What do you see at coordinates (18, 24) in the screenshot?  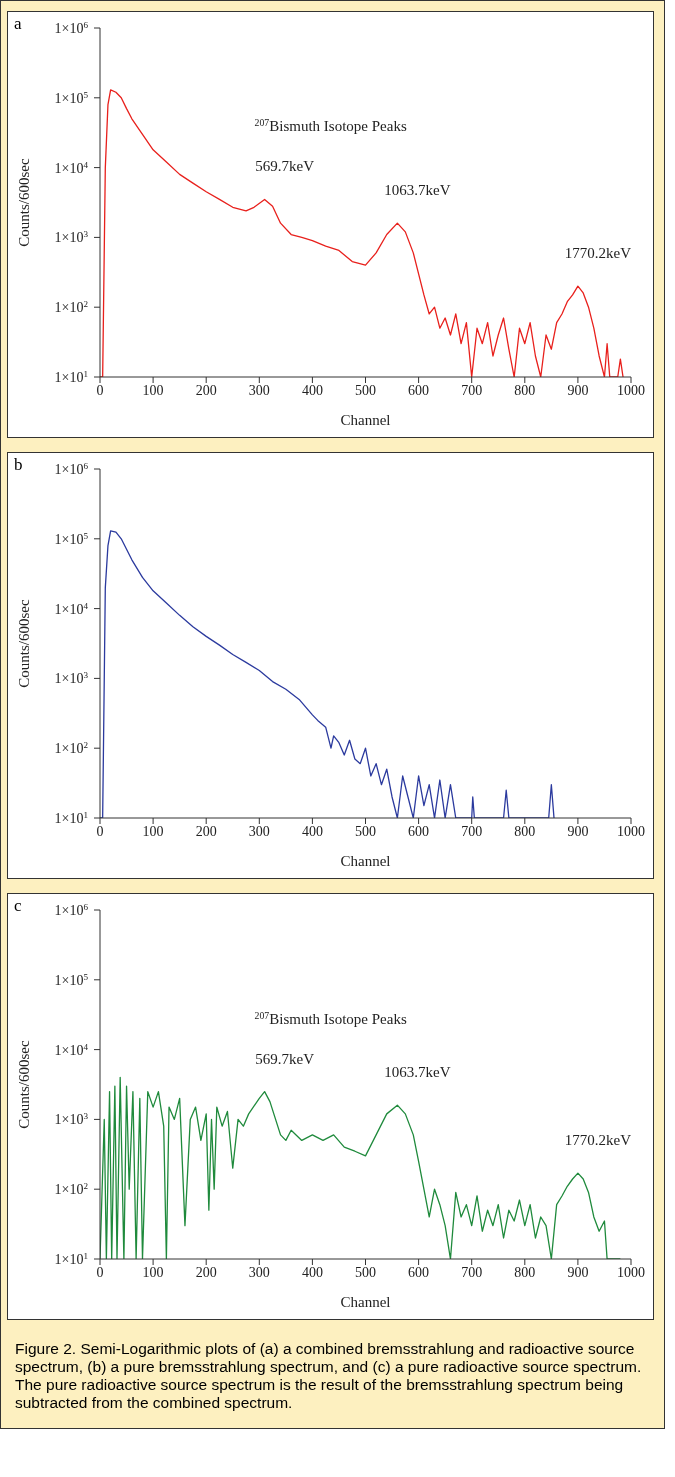 I see `chart-title: a` at bounding box center [18, 24].